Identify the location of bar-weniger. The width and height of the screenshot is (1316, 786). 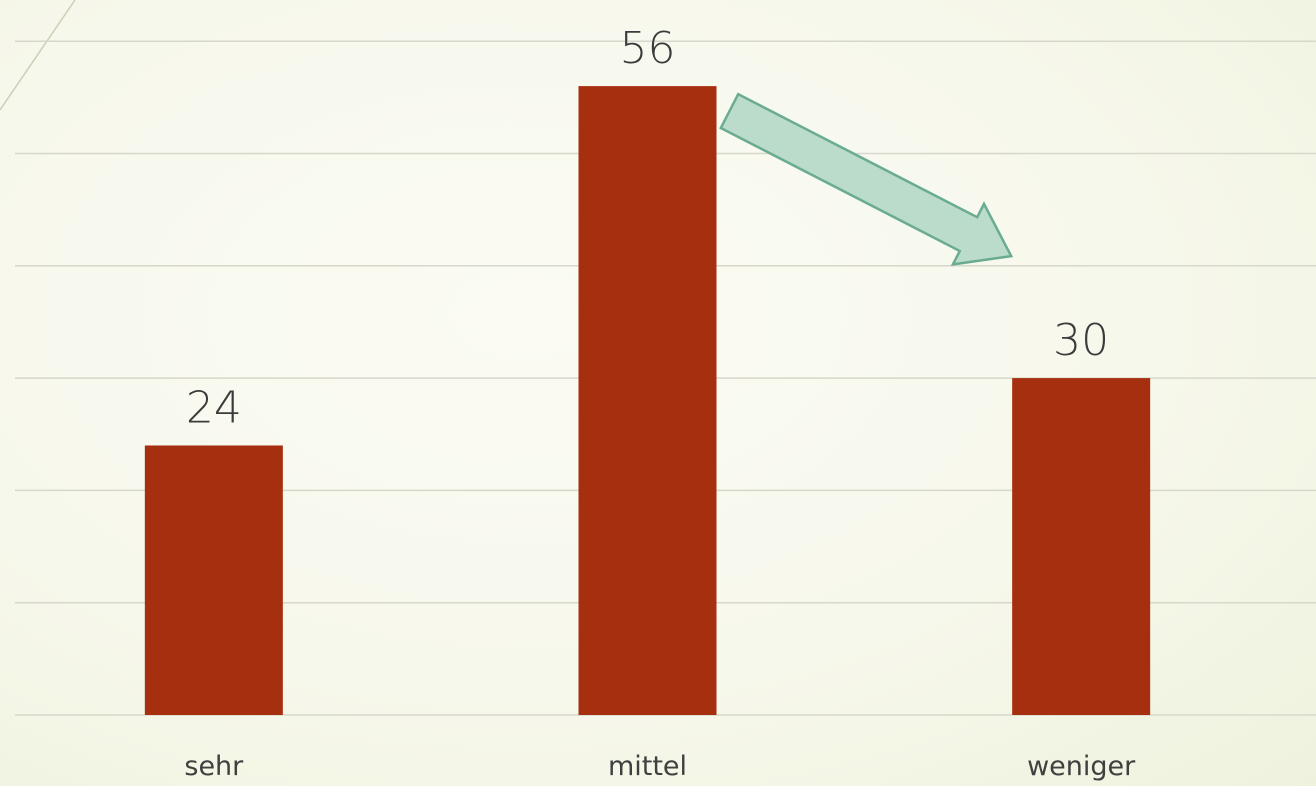
(1081, 546).